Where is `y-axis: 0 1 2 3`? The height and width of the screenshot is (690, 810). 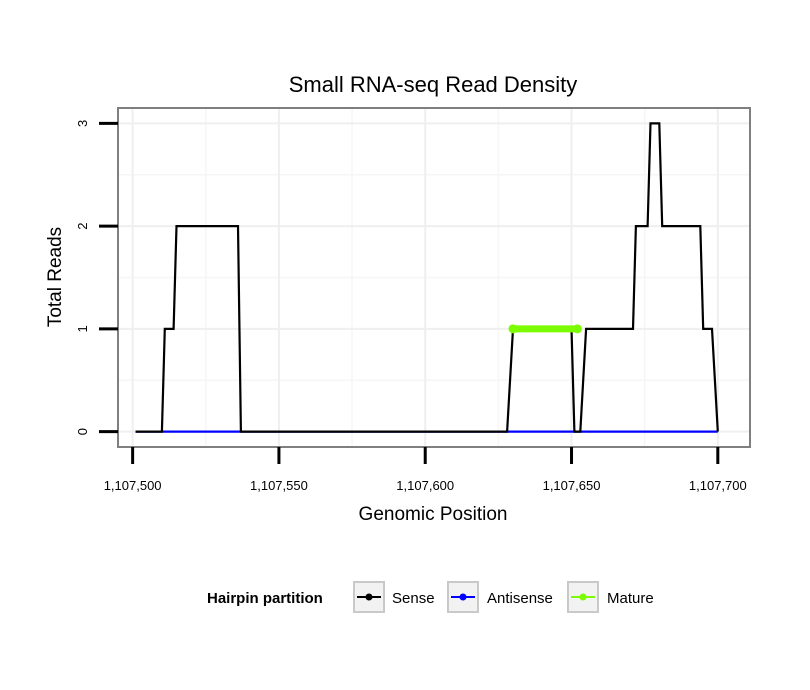 y-axis: 0 1 2 3 is located at coordinates (96, 277).